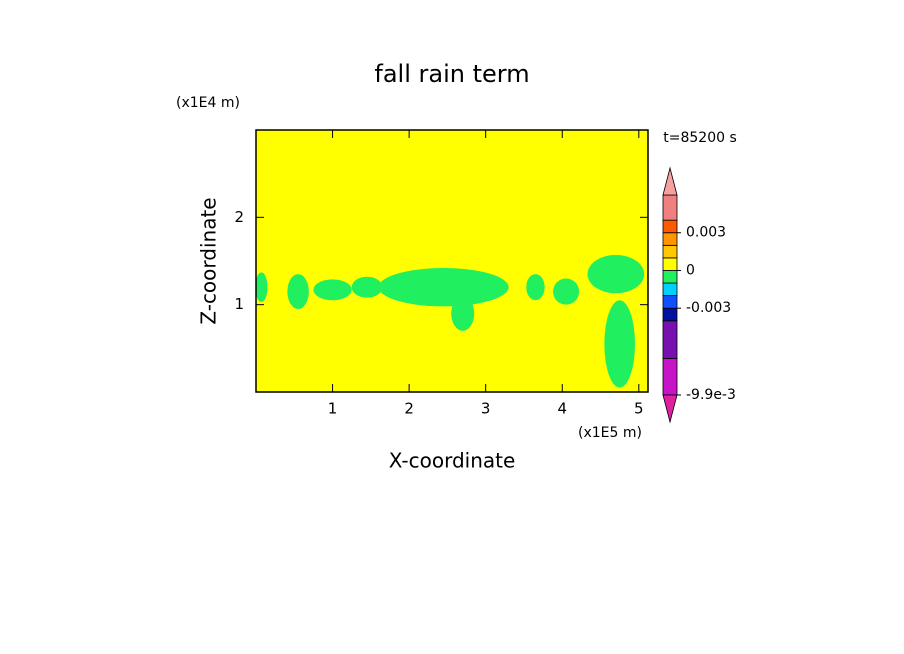  What do you see at coordinates (706, 233) in the screenshot?
I see `colorbar-tick-label: 0.003` at bounding box center [706, 233].